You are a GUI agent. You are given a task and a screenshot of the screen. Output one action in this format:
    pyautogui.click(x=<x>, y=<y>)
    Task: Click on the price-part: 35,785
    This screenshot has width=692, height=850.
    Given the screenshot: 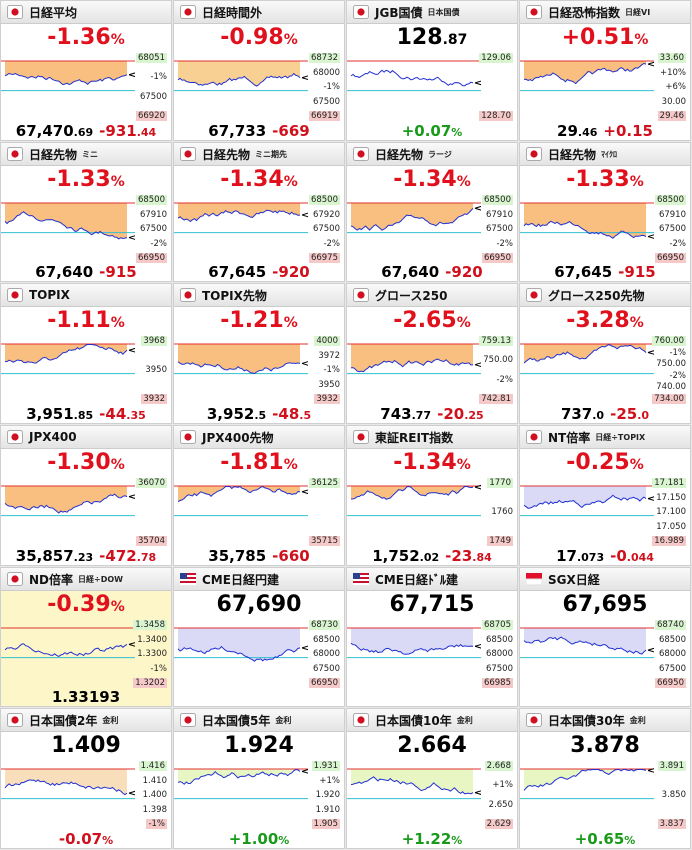 What is the action you would take?
    pyautogui.click(x=237, y=556)
    